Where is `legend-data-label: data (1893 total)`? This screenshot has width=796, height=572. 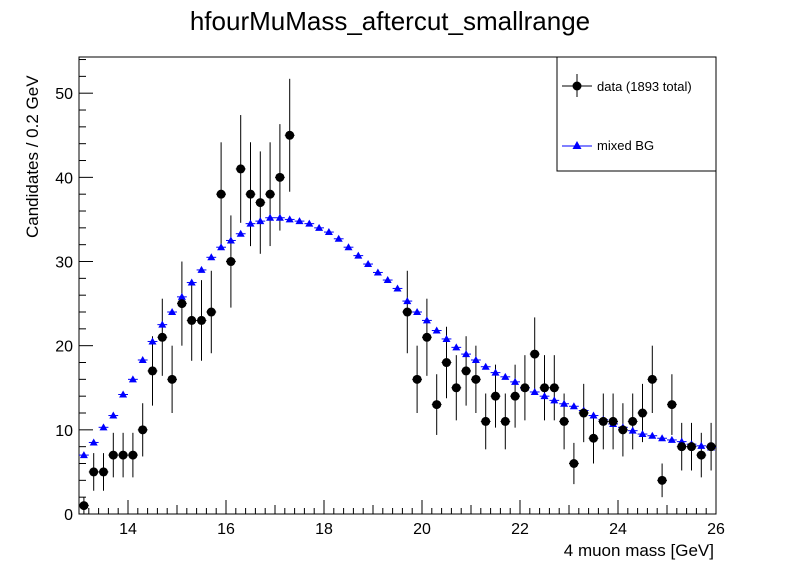
legend-data-label: data (1893 total) is located at coordinates (644, 86).